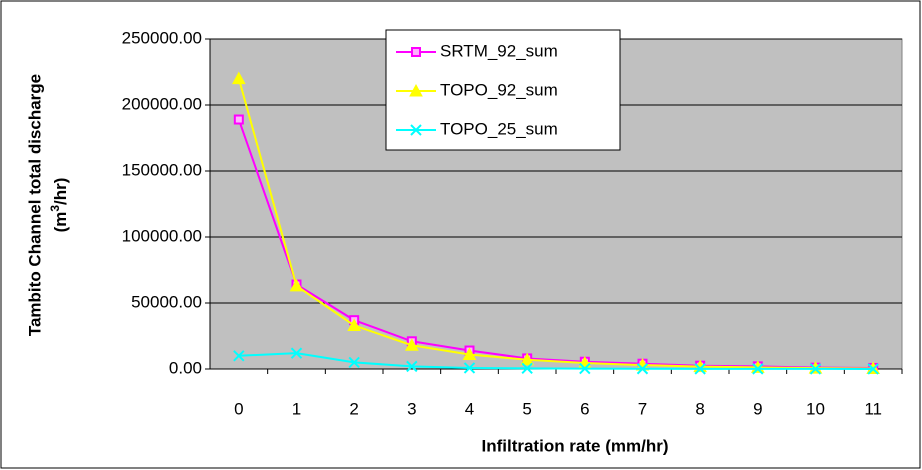 This screenshot has width=922, height=470. I want to click on y-tick-label: 50000.00, so click(166, 301).